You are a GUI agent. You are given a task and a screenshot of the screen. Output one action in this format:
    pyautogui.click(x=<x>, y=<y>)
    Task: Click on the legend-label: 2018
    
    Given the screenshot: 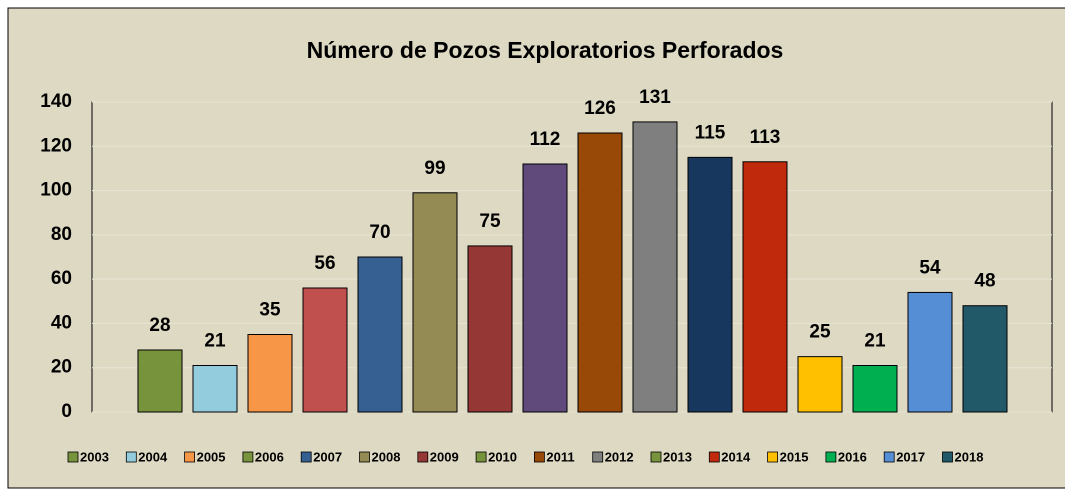 What is the action you would take?
    pyautogui.click(x=969, y=456)
    